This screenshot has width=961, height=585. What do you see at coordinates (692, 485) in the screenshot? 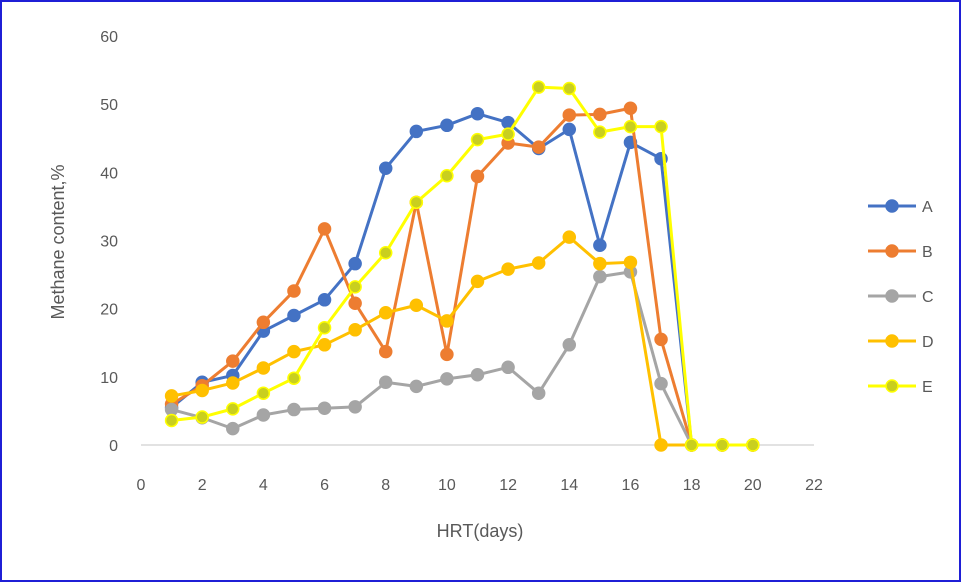
I see `x-tick-label: 18` at bounding box center [692, 485].